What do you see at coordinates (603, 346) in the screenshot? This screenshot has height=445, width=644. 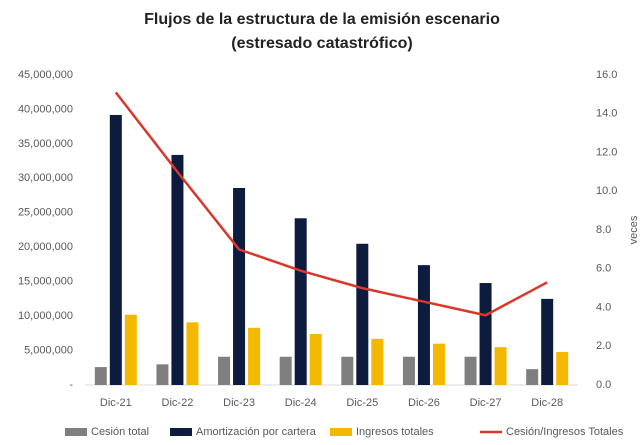 I see `y2-tick-label: 2.0` at bounding box center [603, 346].